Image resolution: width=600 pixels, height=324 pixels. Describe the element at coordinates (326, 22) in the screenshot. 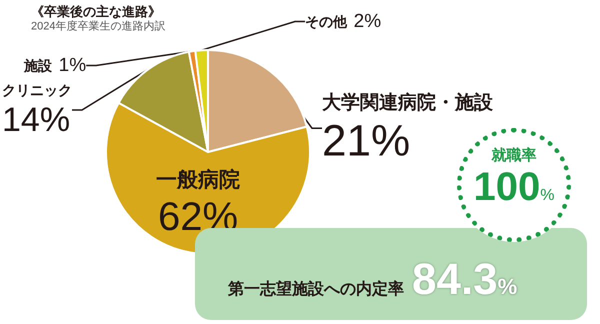

I see `slice-label: その他` at that location.